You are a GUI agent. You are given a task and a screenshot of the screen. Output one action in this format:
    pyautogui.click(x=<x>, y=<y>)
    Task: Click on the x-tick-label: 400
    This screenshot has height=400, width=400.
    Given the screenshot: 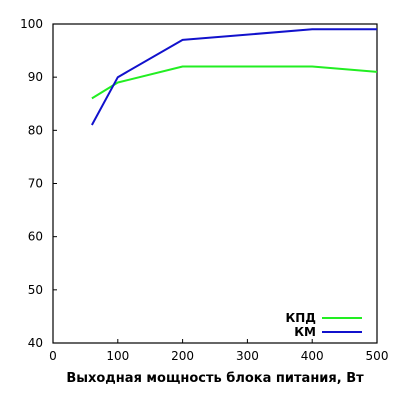 What is the action you would take?
    pyautogui.click(x=312, y=356)
    